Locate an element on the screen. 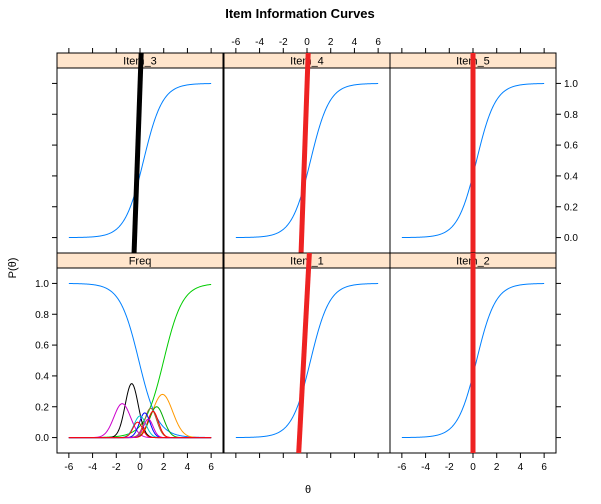 The width and height of the screenshot is (601, 504). series-line-decreasing is located at coordinates (140, 361).